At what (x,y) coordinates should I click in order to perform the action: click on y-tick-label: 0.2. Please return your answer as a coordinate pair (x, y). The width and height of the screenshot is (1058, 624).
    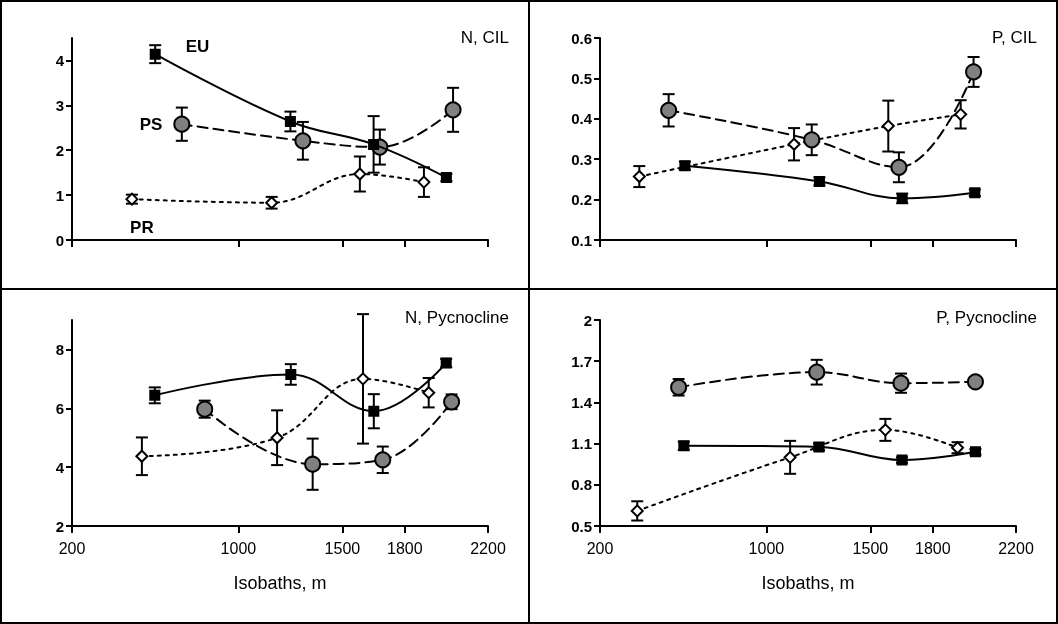
    Looking at the image, I should click on (581, 200).